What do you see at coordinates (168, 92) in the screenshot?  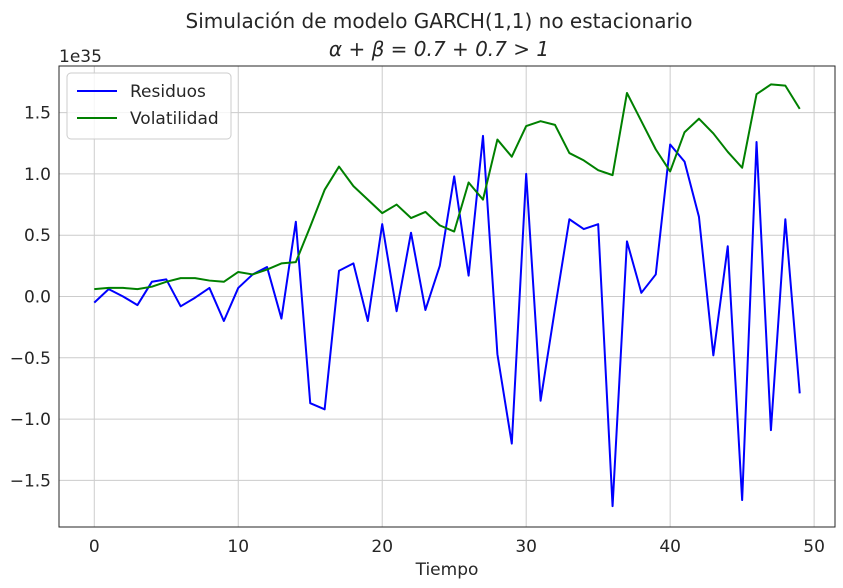 I see `legend-label-residuos: Residuos` at bounding box center [168, 92].